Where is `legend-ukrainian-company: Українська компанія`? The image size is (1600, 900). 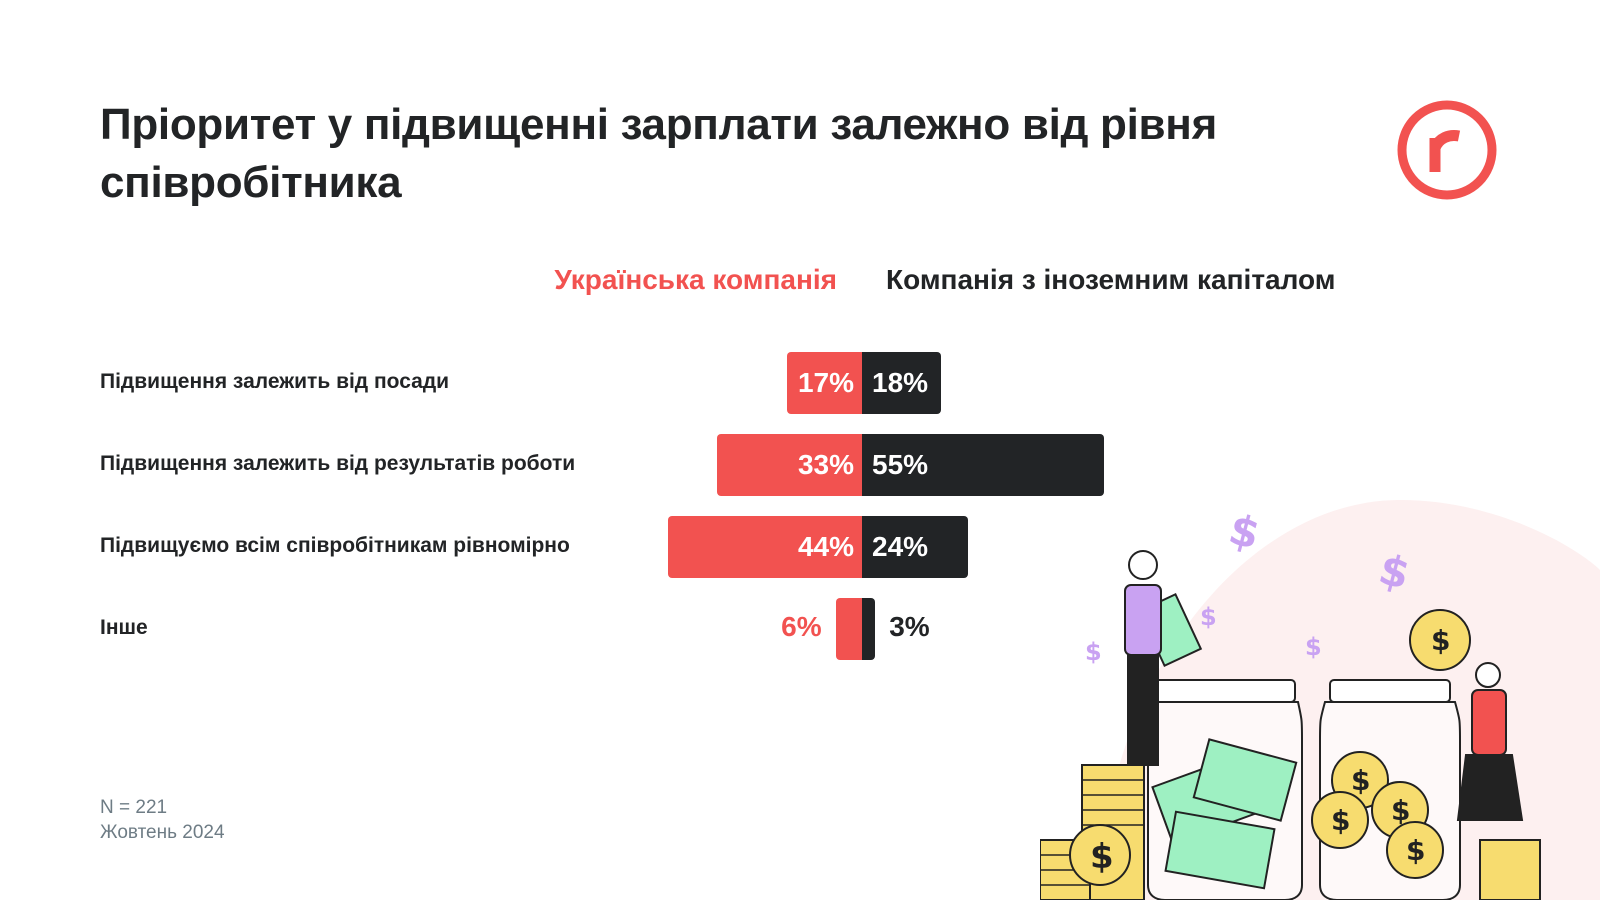
legend-ukrainian-company: Українська компанія is located at coordinates (695, 279).